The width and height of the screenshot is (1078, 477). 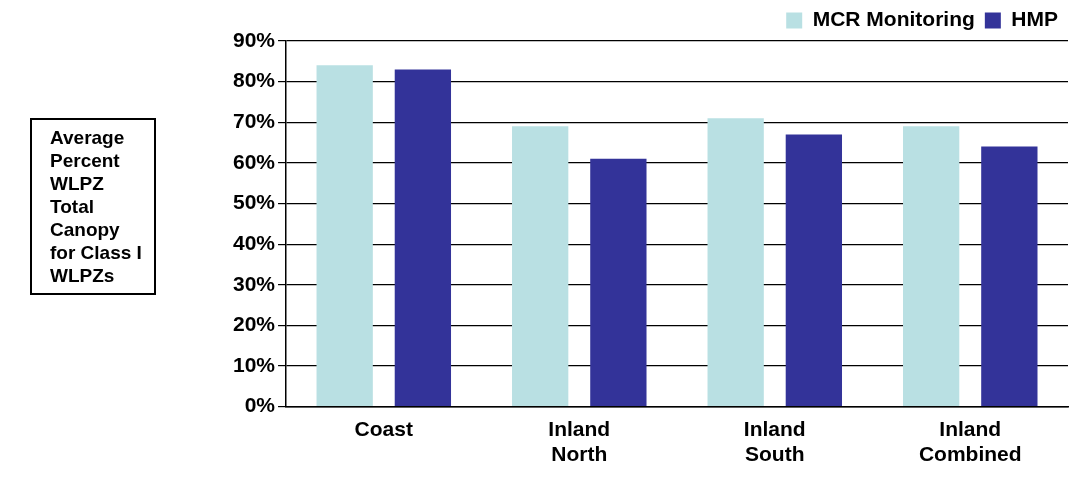 What do you see at coordinates (970, 441) in the screenshot?
I see `x-tick-label: Inland Combined` at bounding box center [970, 441].